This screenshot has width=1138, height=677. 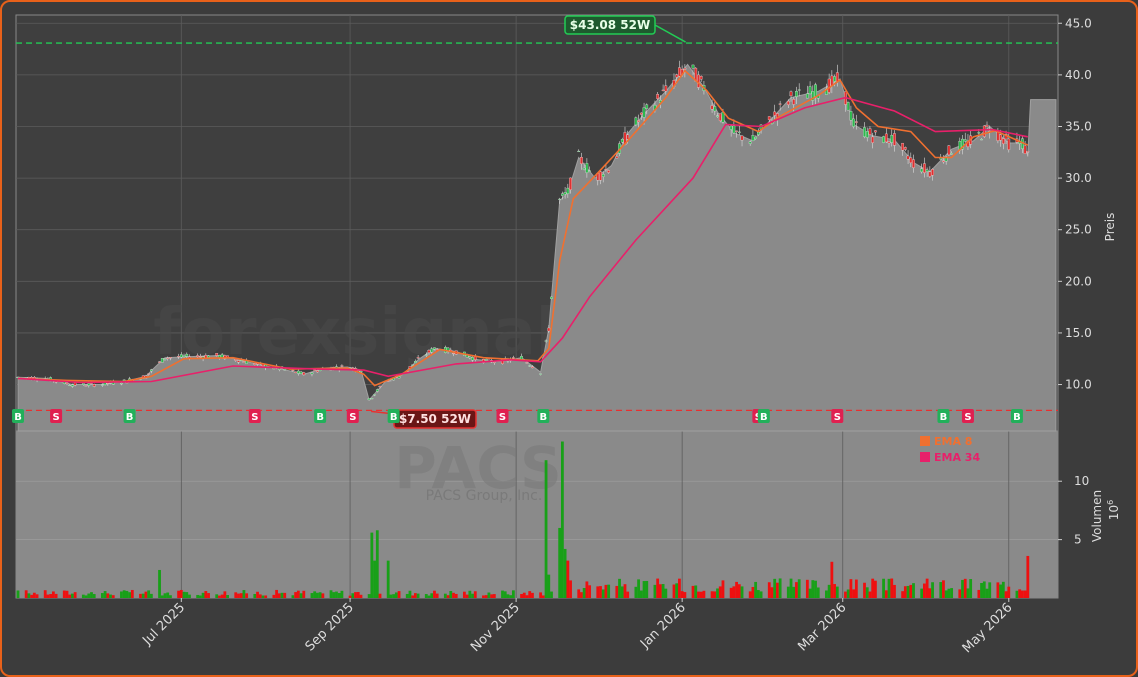 What do you see at coordinates (1110, 227) in the screenshot?
I see `price-axis-label: Preis` at bounding box center [1110, 227].